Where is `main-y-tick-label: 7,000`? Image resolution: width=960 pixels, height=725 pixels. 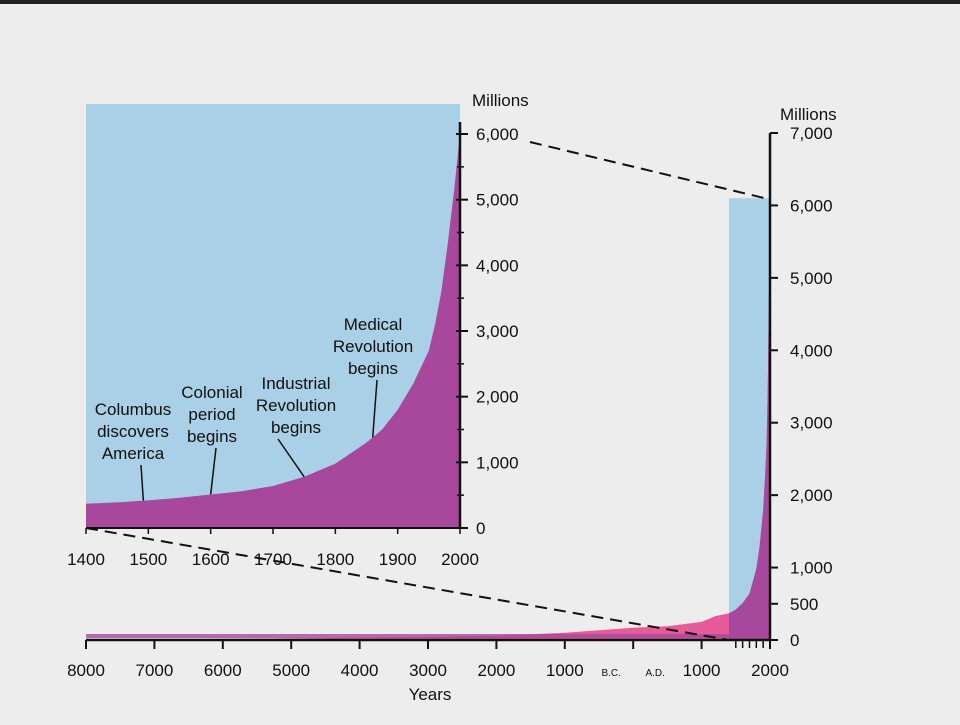 main-y-tick-label: 7,000 is located at coordinates (811, 133).